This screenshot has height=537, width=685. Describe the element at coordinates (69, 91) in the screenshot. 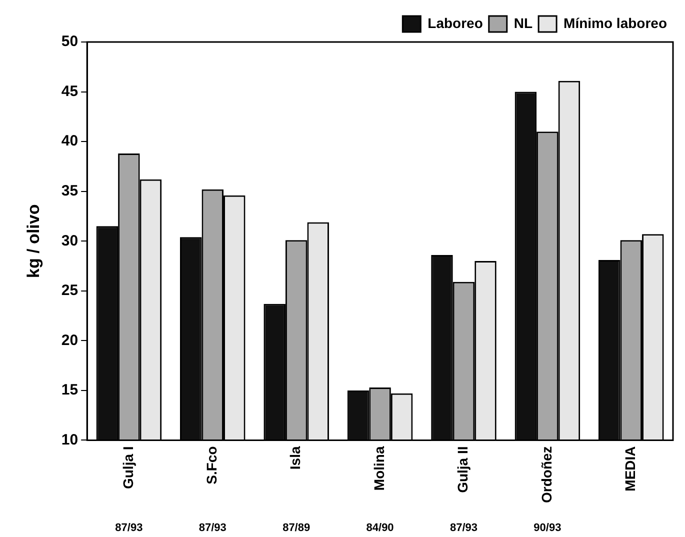

I see `y-tick-label: 45` at that location.